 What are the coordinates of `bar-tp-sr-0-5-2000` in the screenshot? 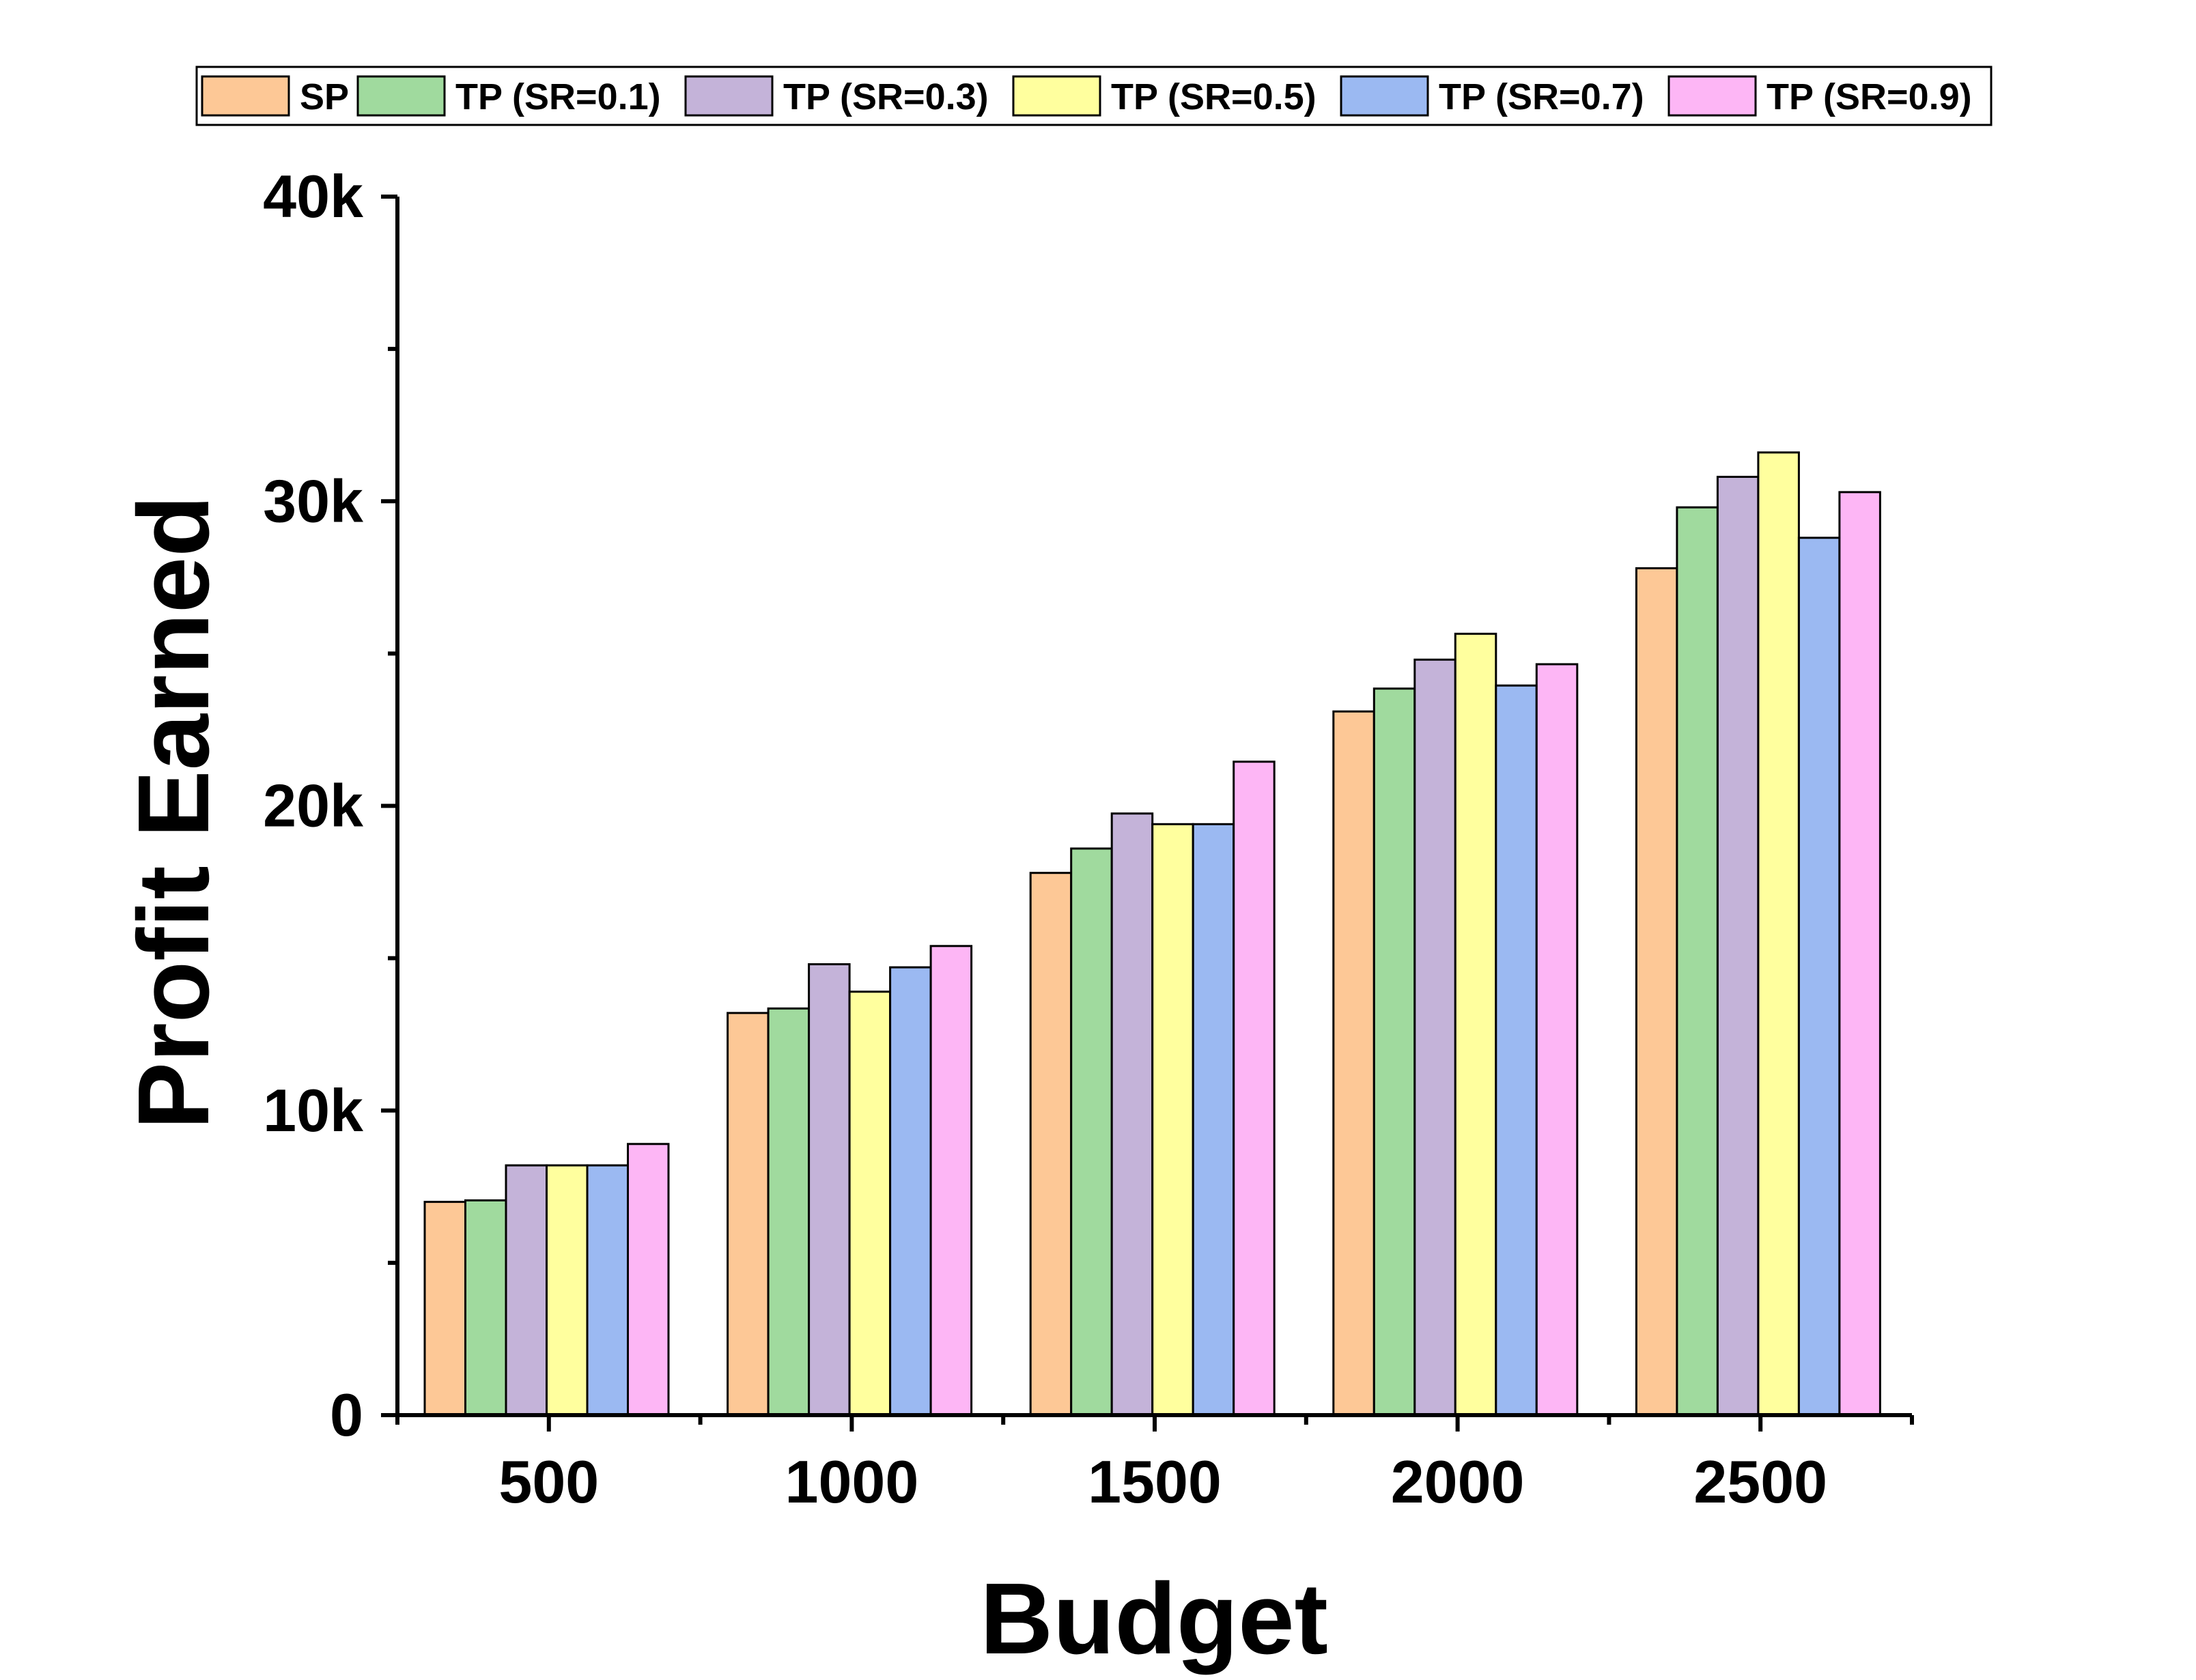 It's located at (1475, 1024).